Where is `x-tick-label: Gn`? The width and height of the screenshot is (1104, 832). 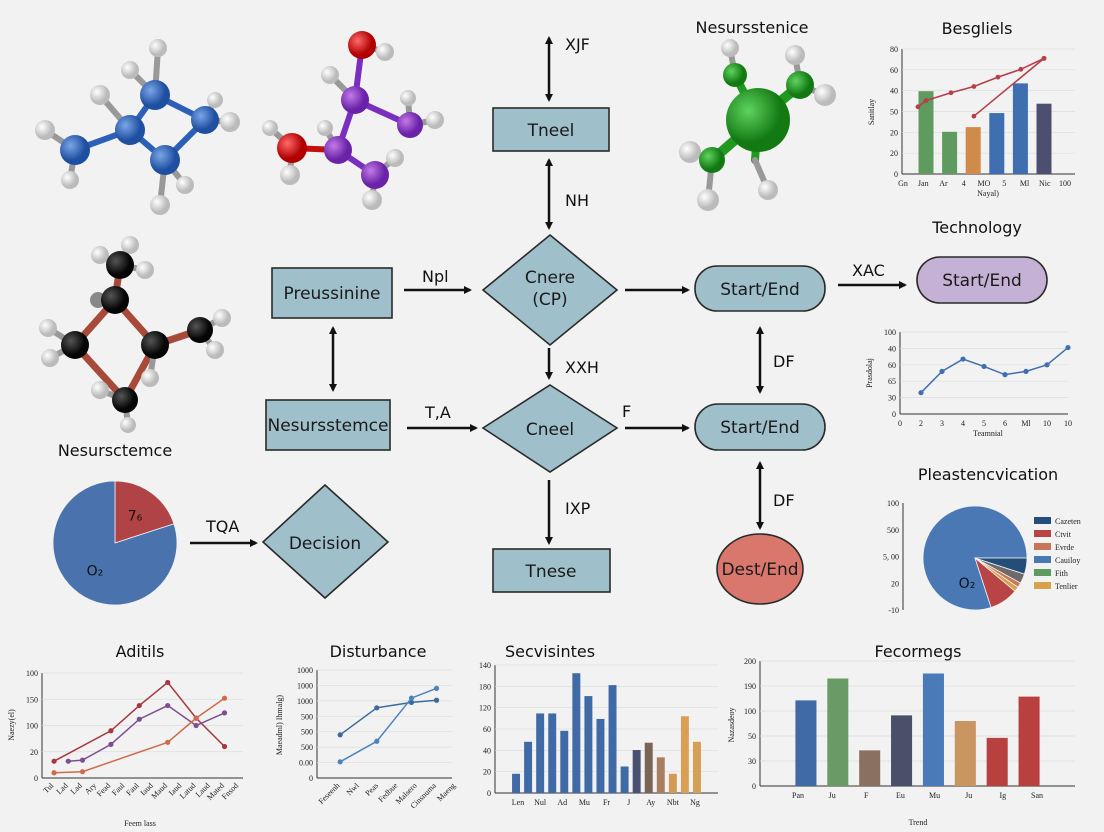 x-tick-label: Gn is located at coordinates (903, 183).